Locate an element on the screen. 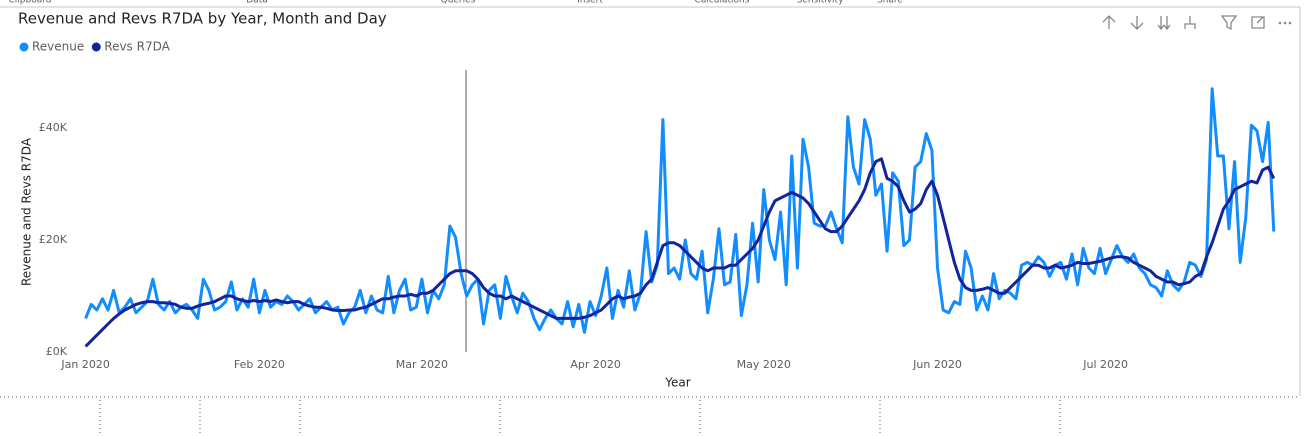 The width and height of the screenshot is (1314, 436). x-tick-label: Apr 2020 is located at coordinates (595, 364).